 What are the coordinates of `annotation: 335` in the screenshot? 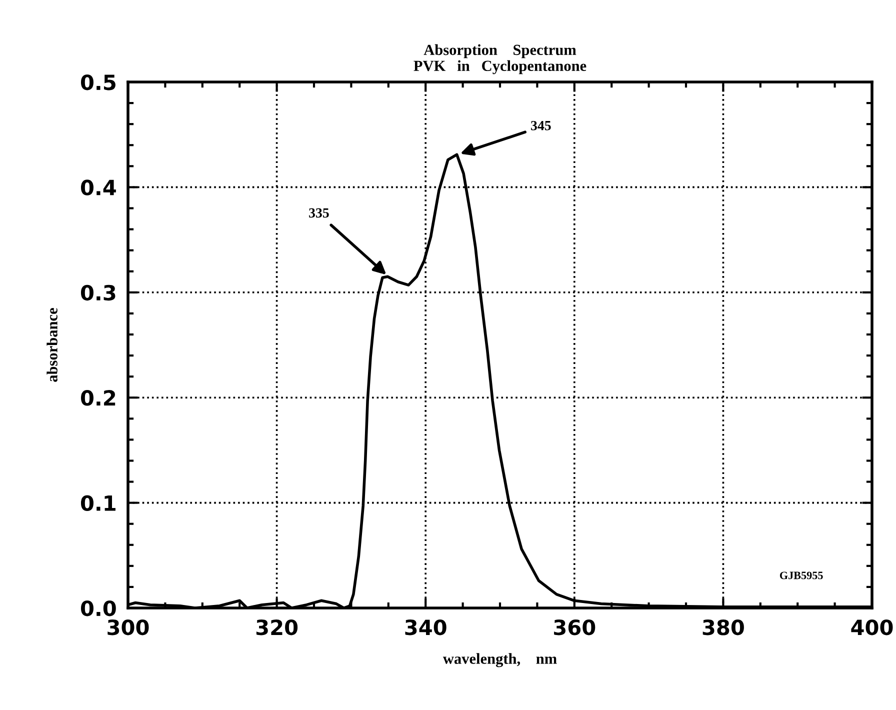 It's located at (319, 213).